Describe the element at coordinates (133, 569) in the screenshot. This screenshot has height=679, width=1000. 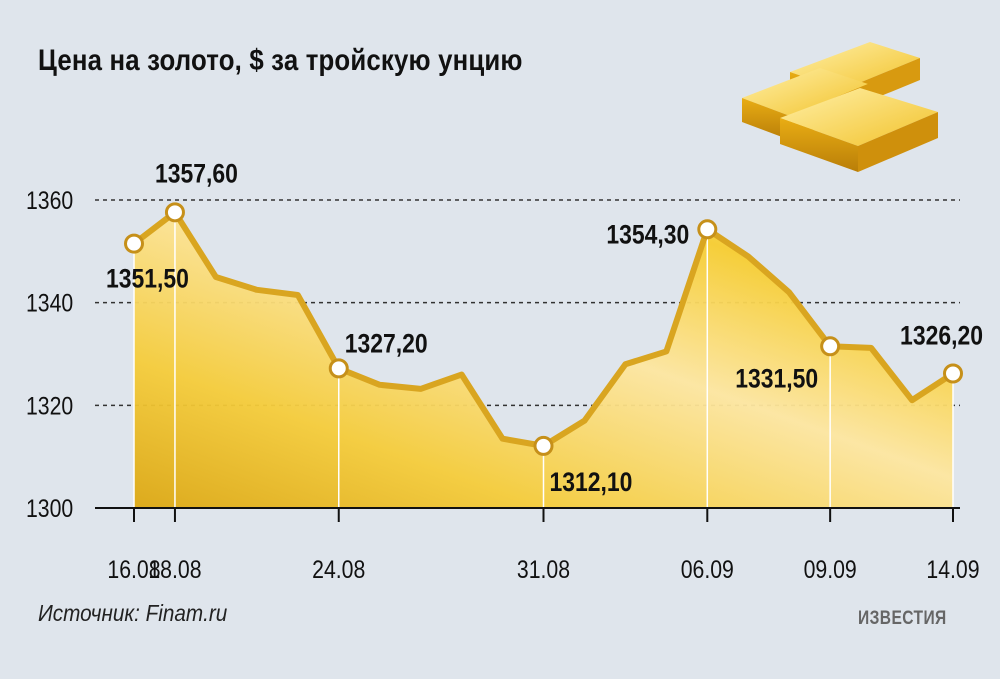
I see `x-tick-label: 16.08` at that location.